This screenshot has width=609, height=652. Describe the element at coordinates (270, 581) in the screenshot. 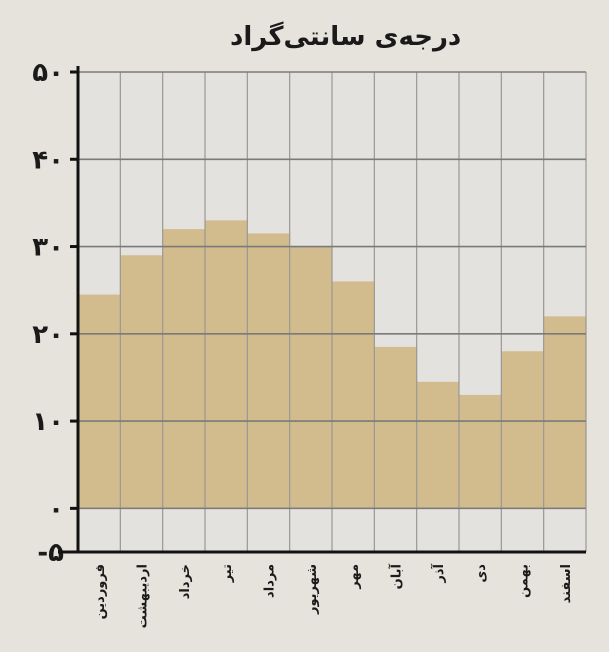

I see `xtick-label: مرداد` at that location.